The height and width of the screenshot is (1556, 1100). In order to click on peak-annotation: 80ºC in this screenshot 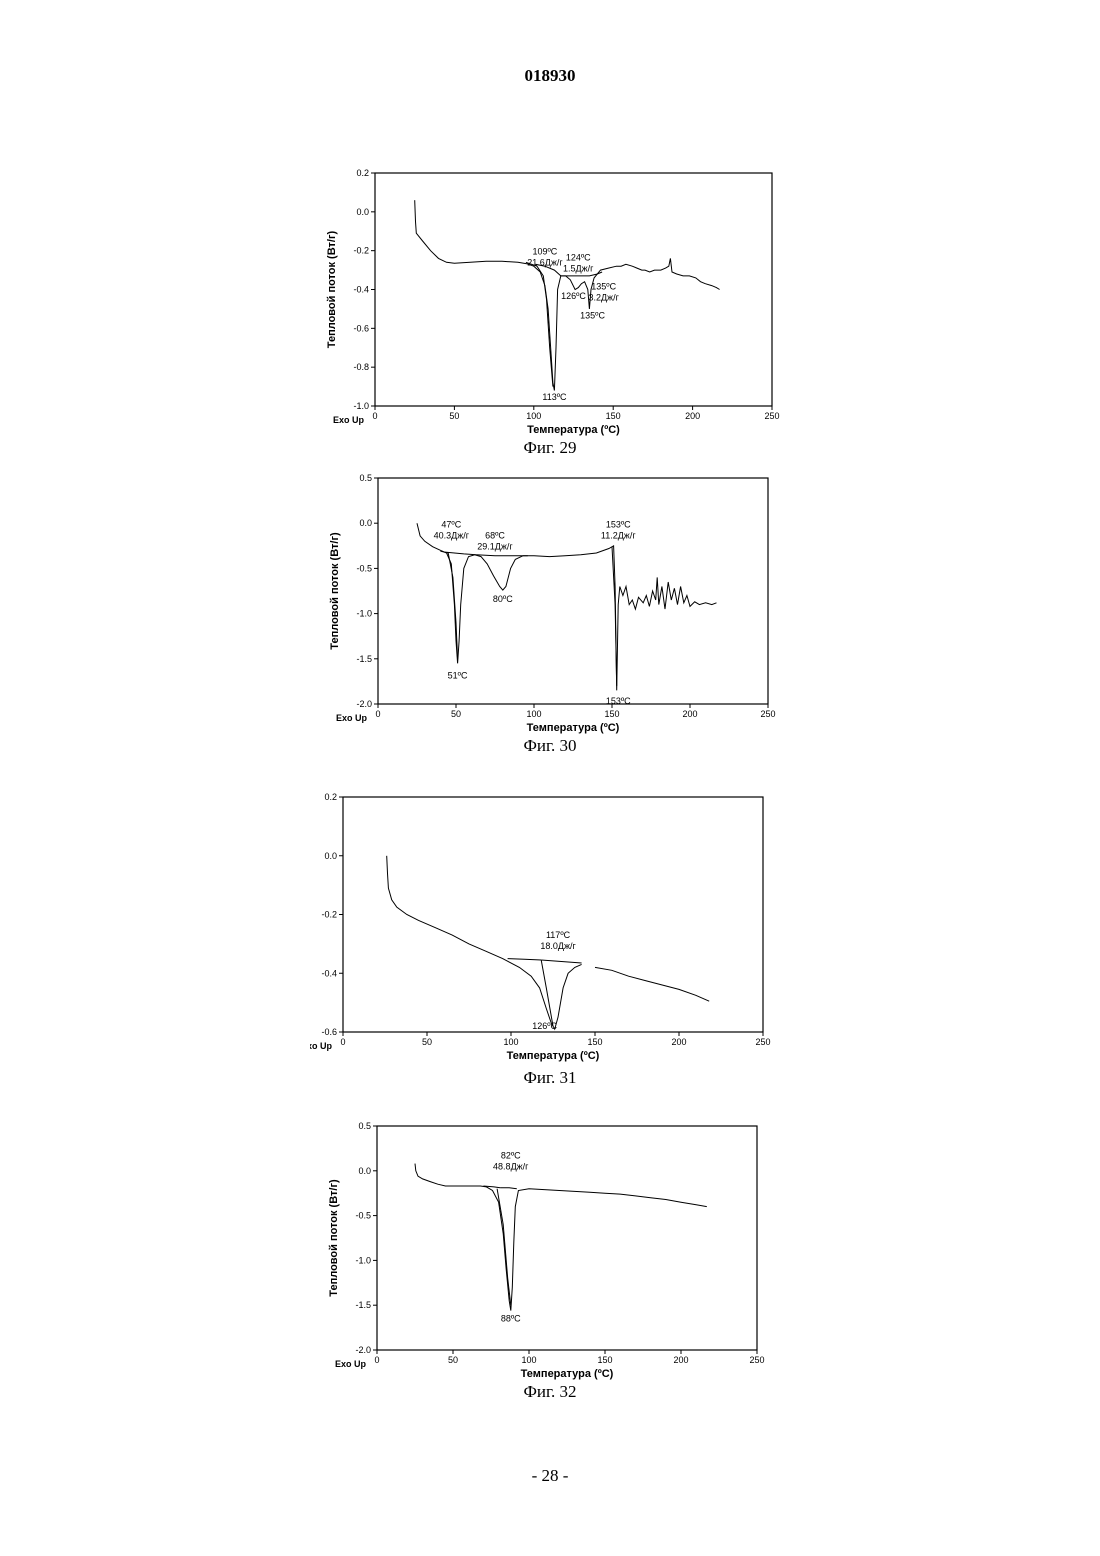, I will do `click(503, 599)`.